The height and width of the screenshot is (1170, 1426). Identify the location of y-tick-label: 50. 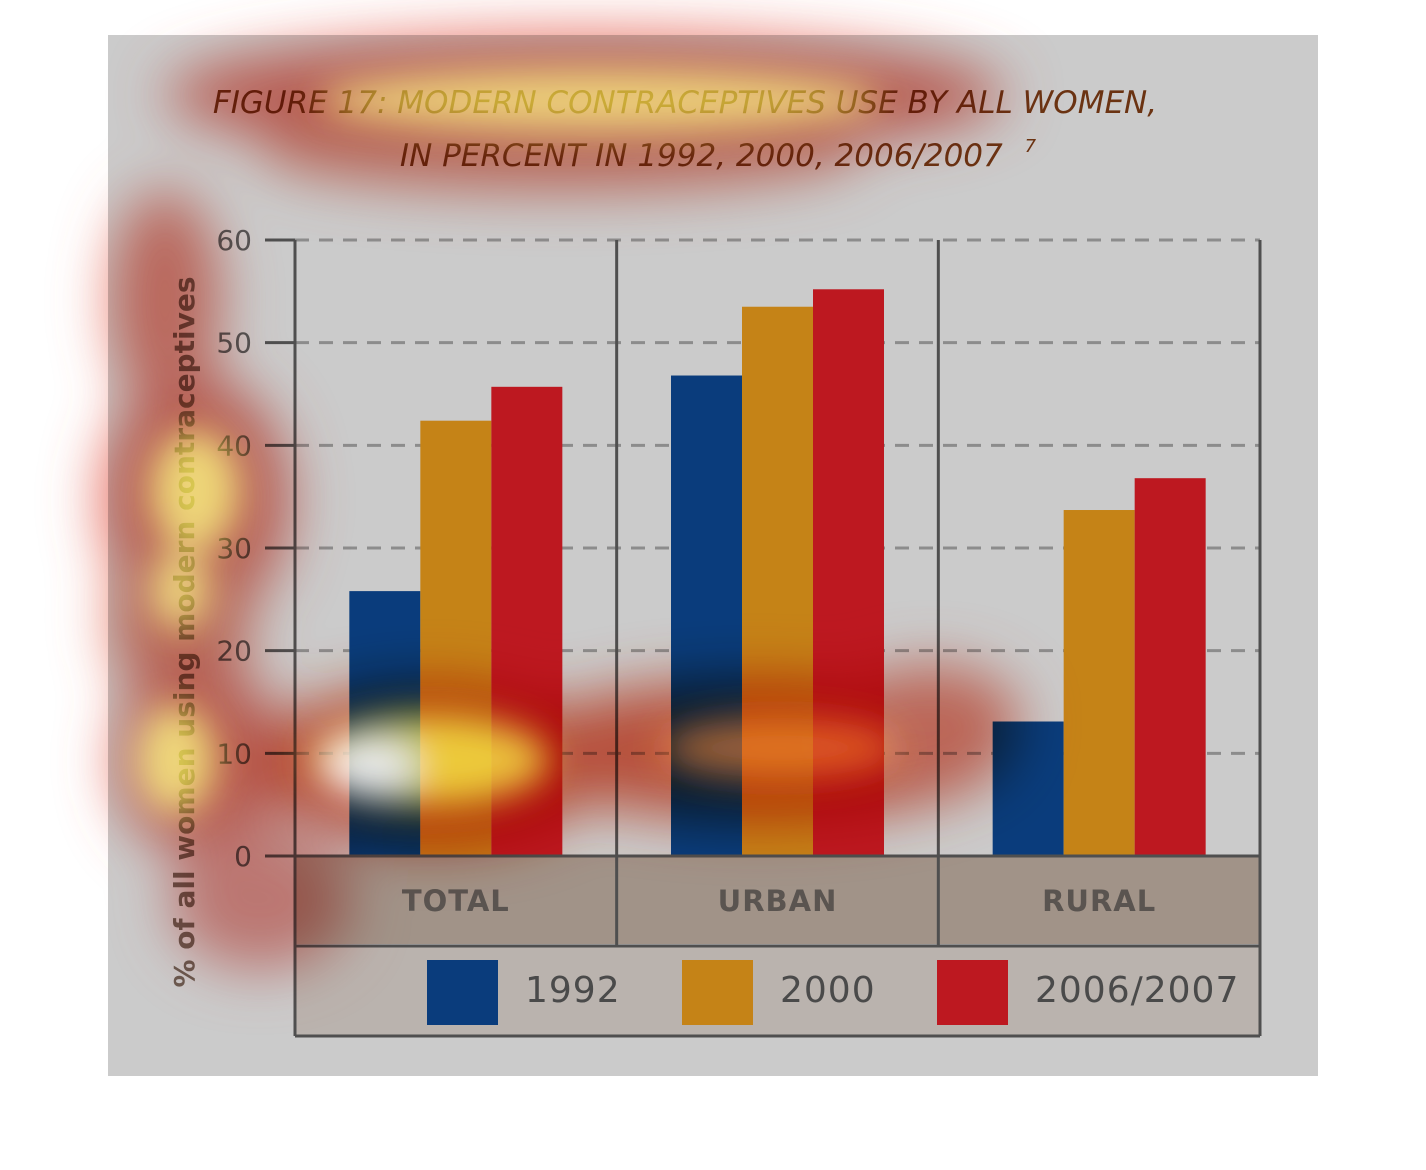
(234, 343).